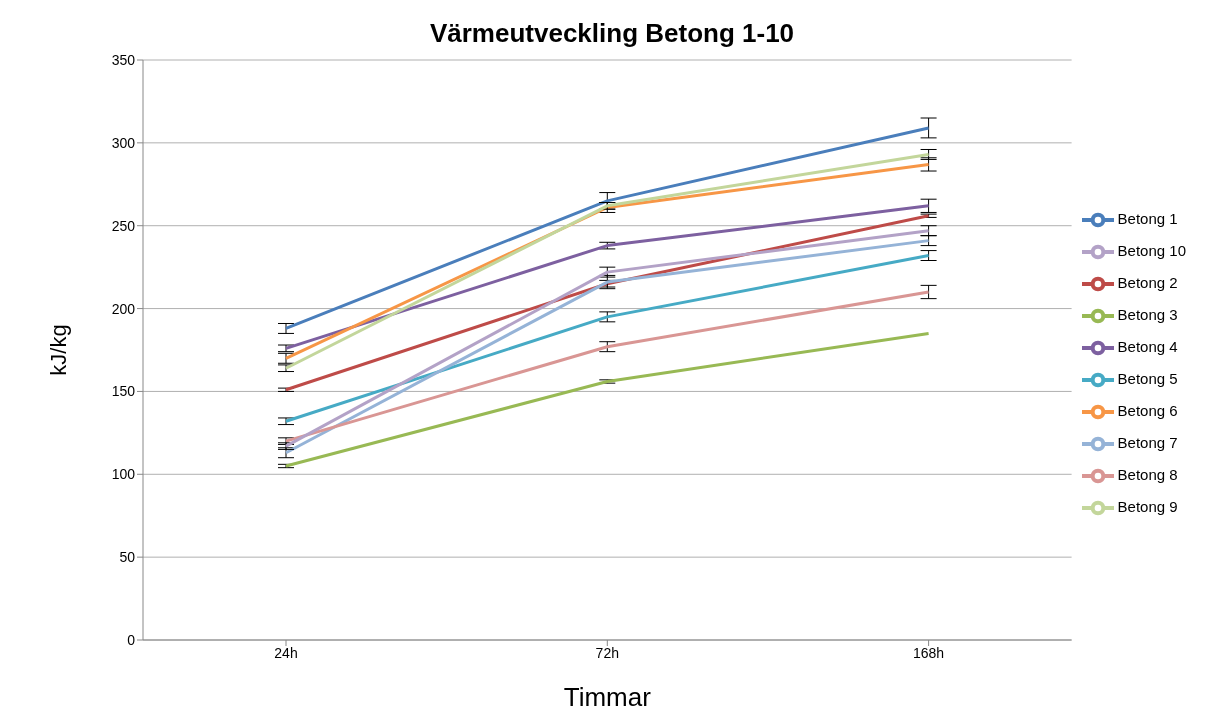  I want to click on y-tick-label: 250, so click(123, 225).